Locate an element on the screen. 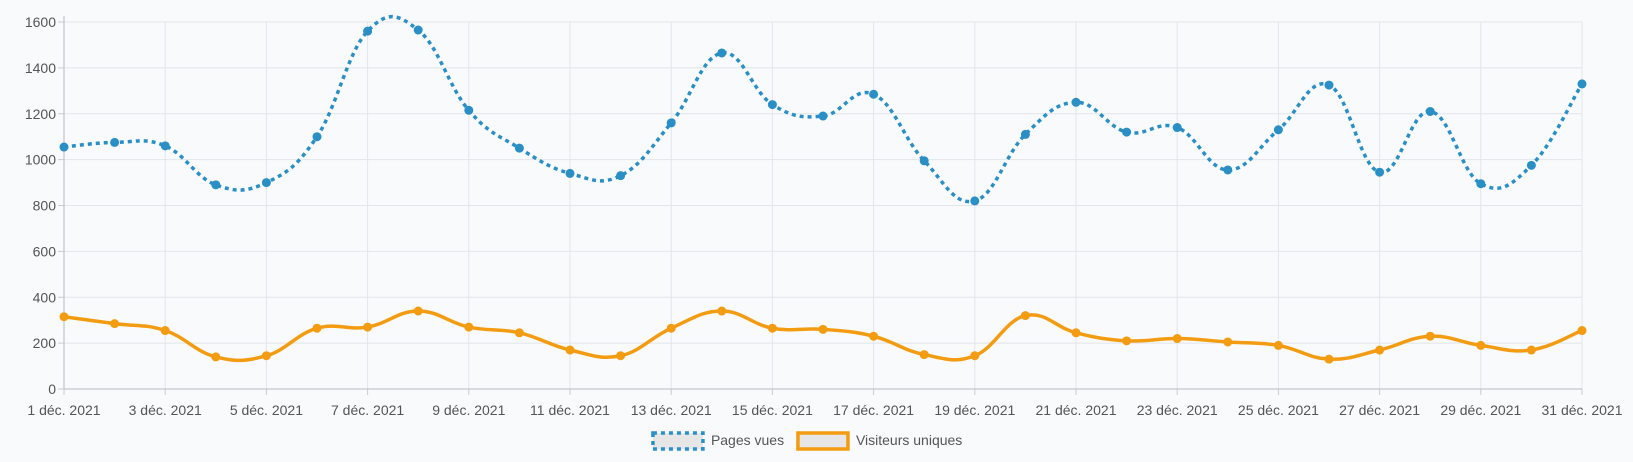 The height and width of the screenshot is (462, 1633). x-tick-label: 21 déc. 2021 is located at coordinates (1076, 410).